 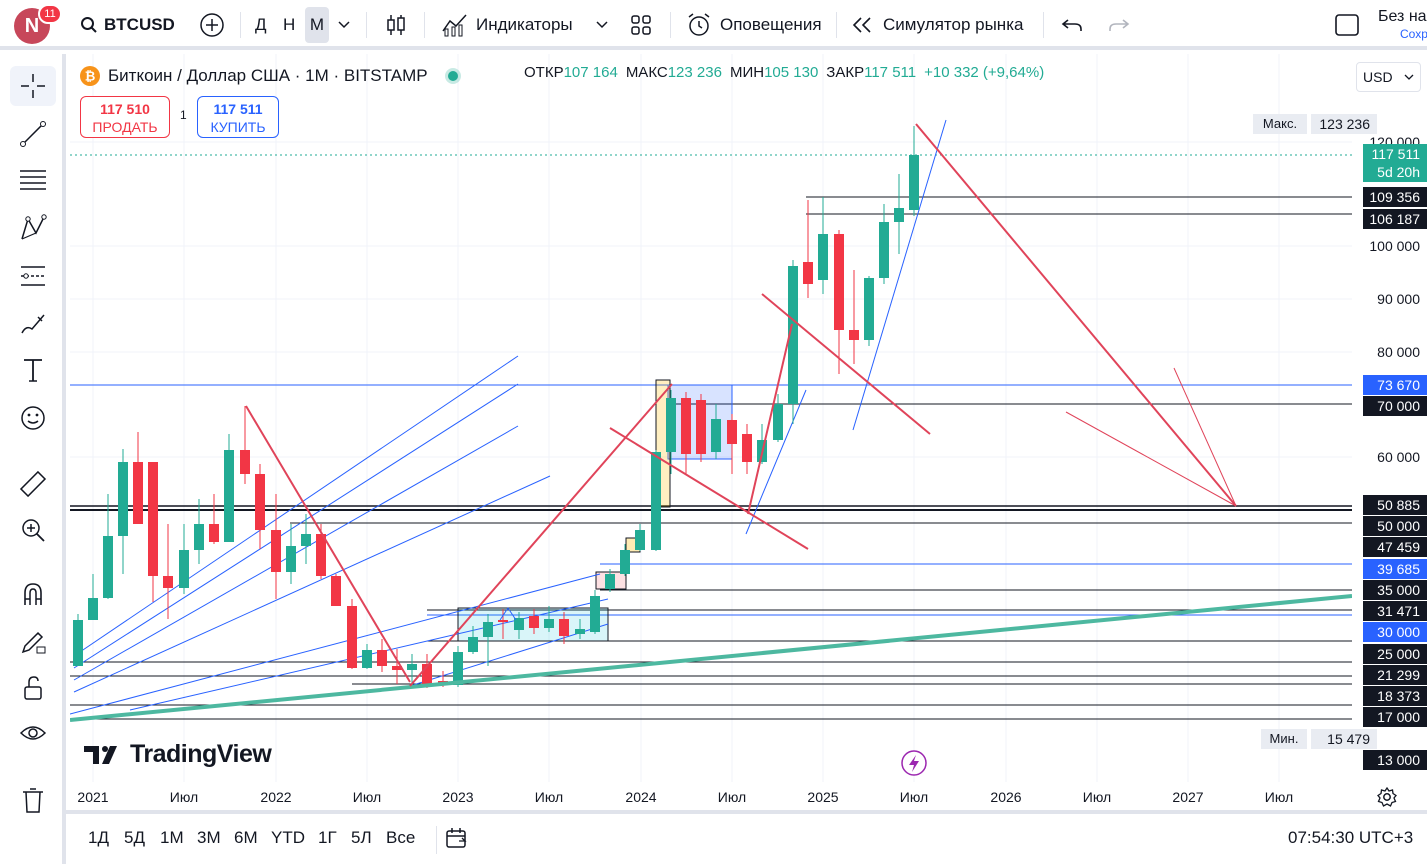 I want to click on date-range-button, so click(x=455, y=840).